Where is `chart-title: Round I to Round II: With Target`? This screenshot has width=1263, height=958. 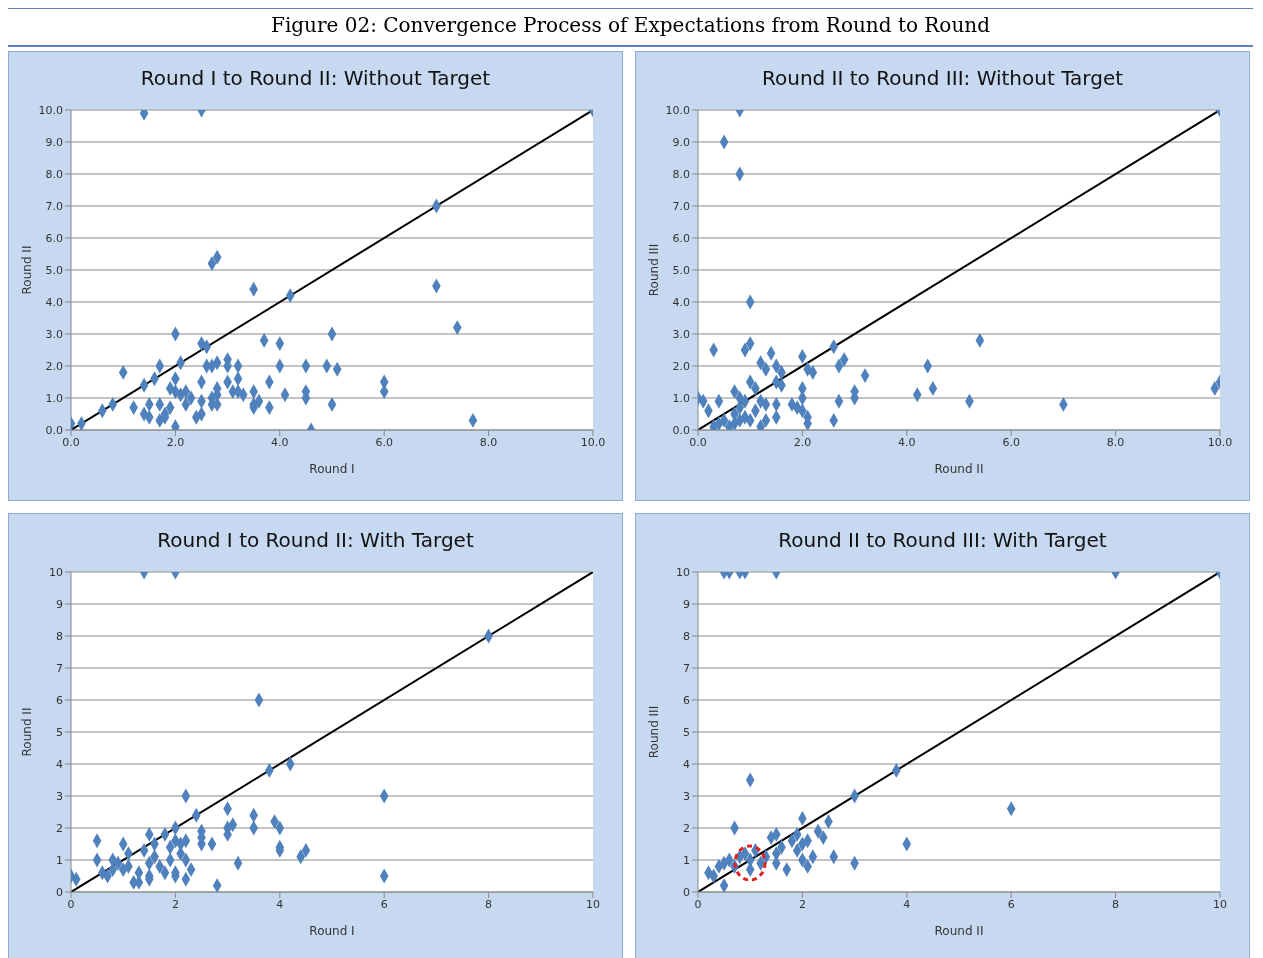 chart-title: Round I to Round II: With Target is located at coordinates (315, 540).